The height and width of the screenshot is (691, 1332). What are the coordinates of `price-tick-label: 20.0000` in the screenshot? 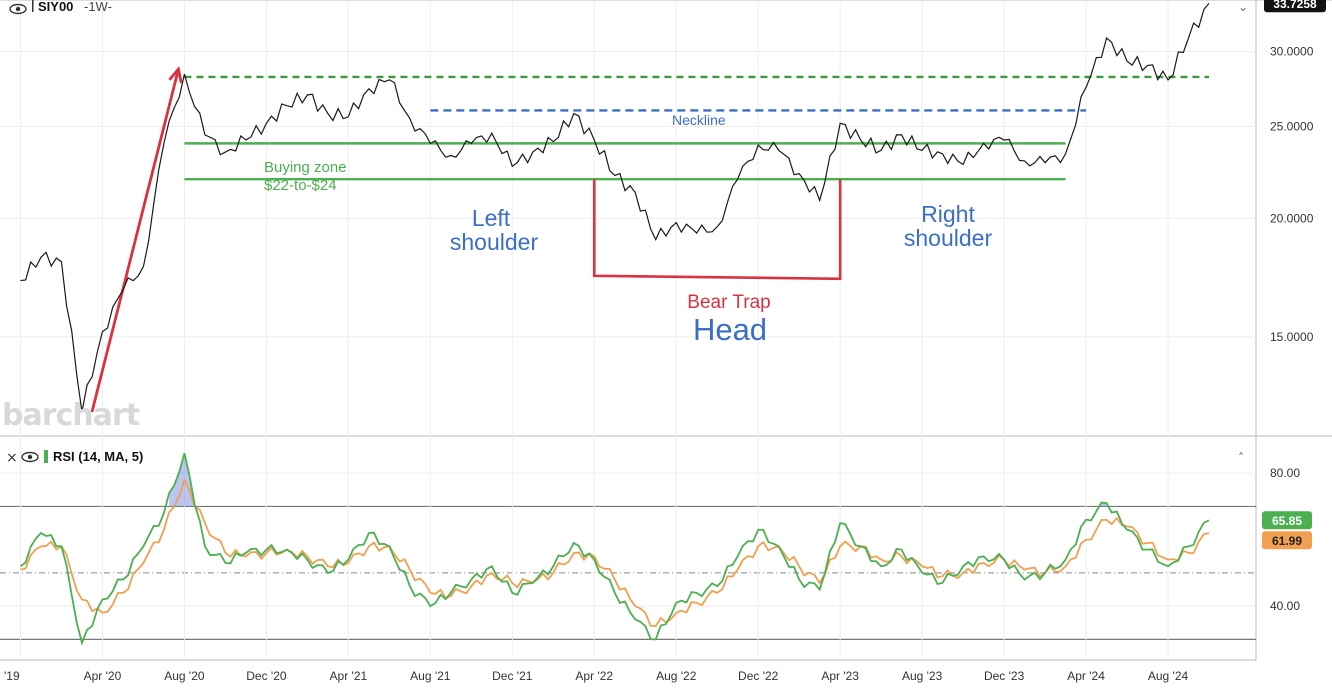 It's located at (1292, 218).